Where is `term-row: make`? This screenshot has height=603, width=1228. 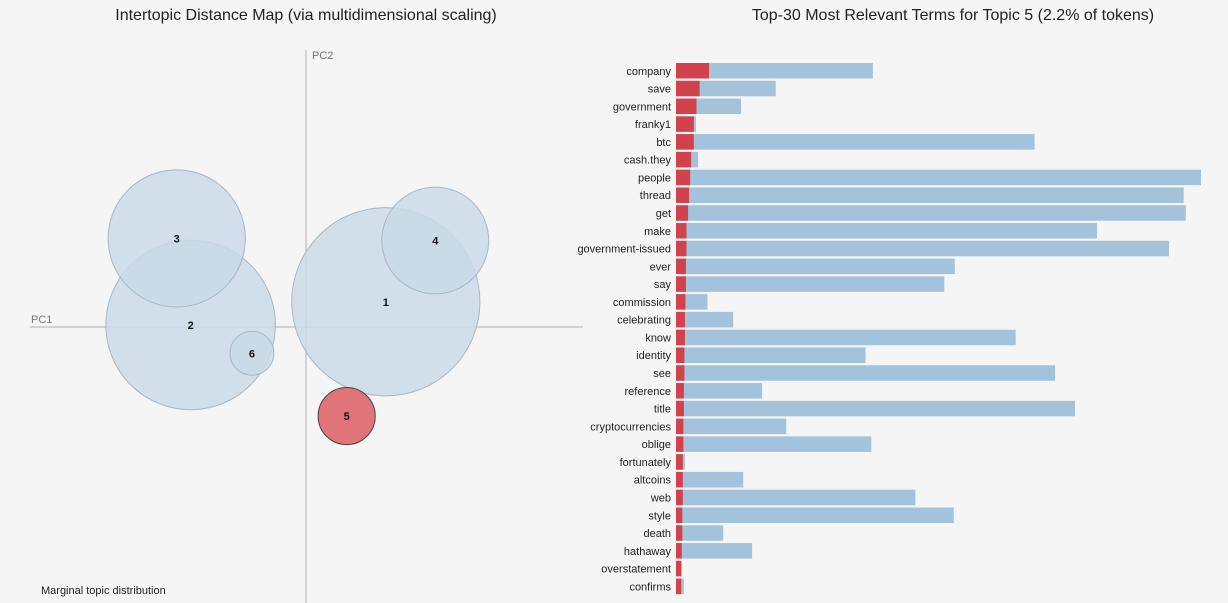 term-row: make is located at coordinates (871, 231).